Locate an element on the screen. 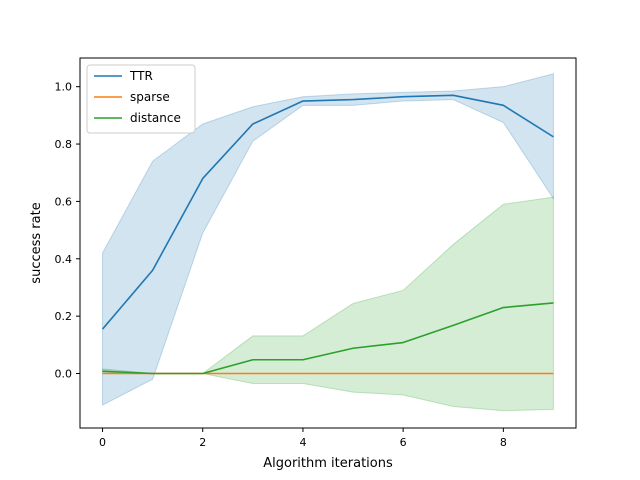  y-tick-label: 0.8 is located at coordinates (64, 144).